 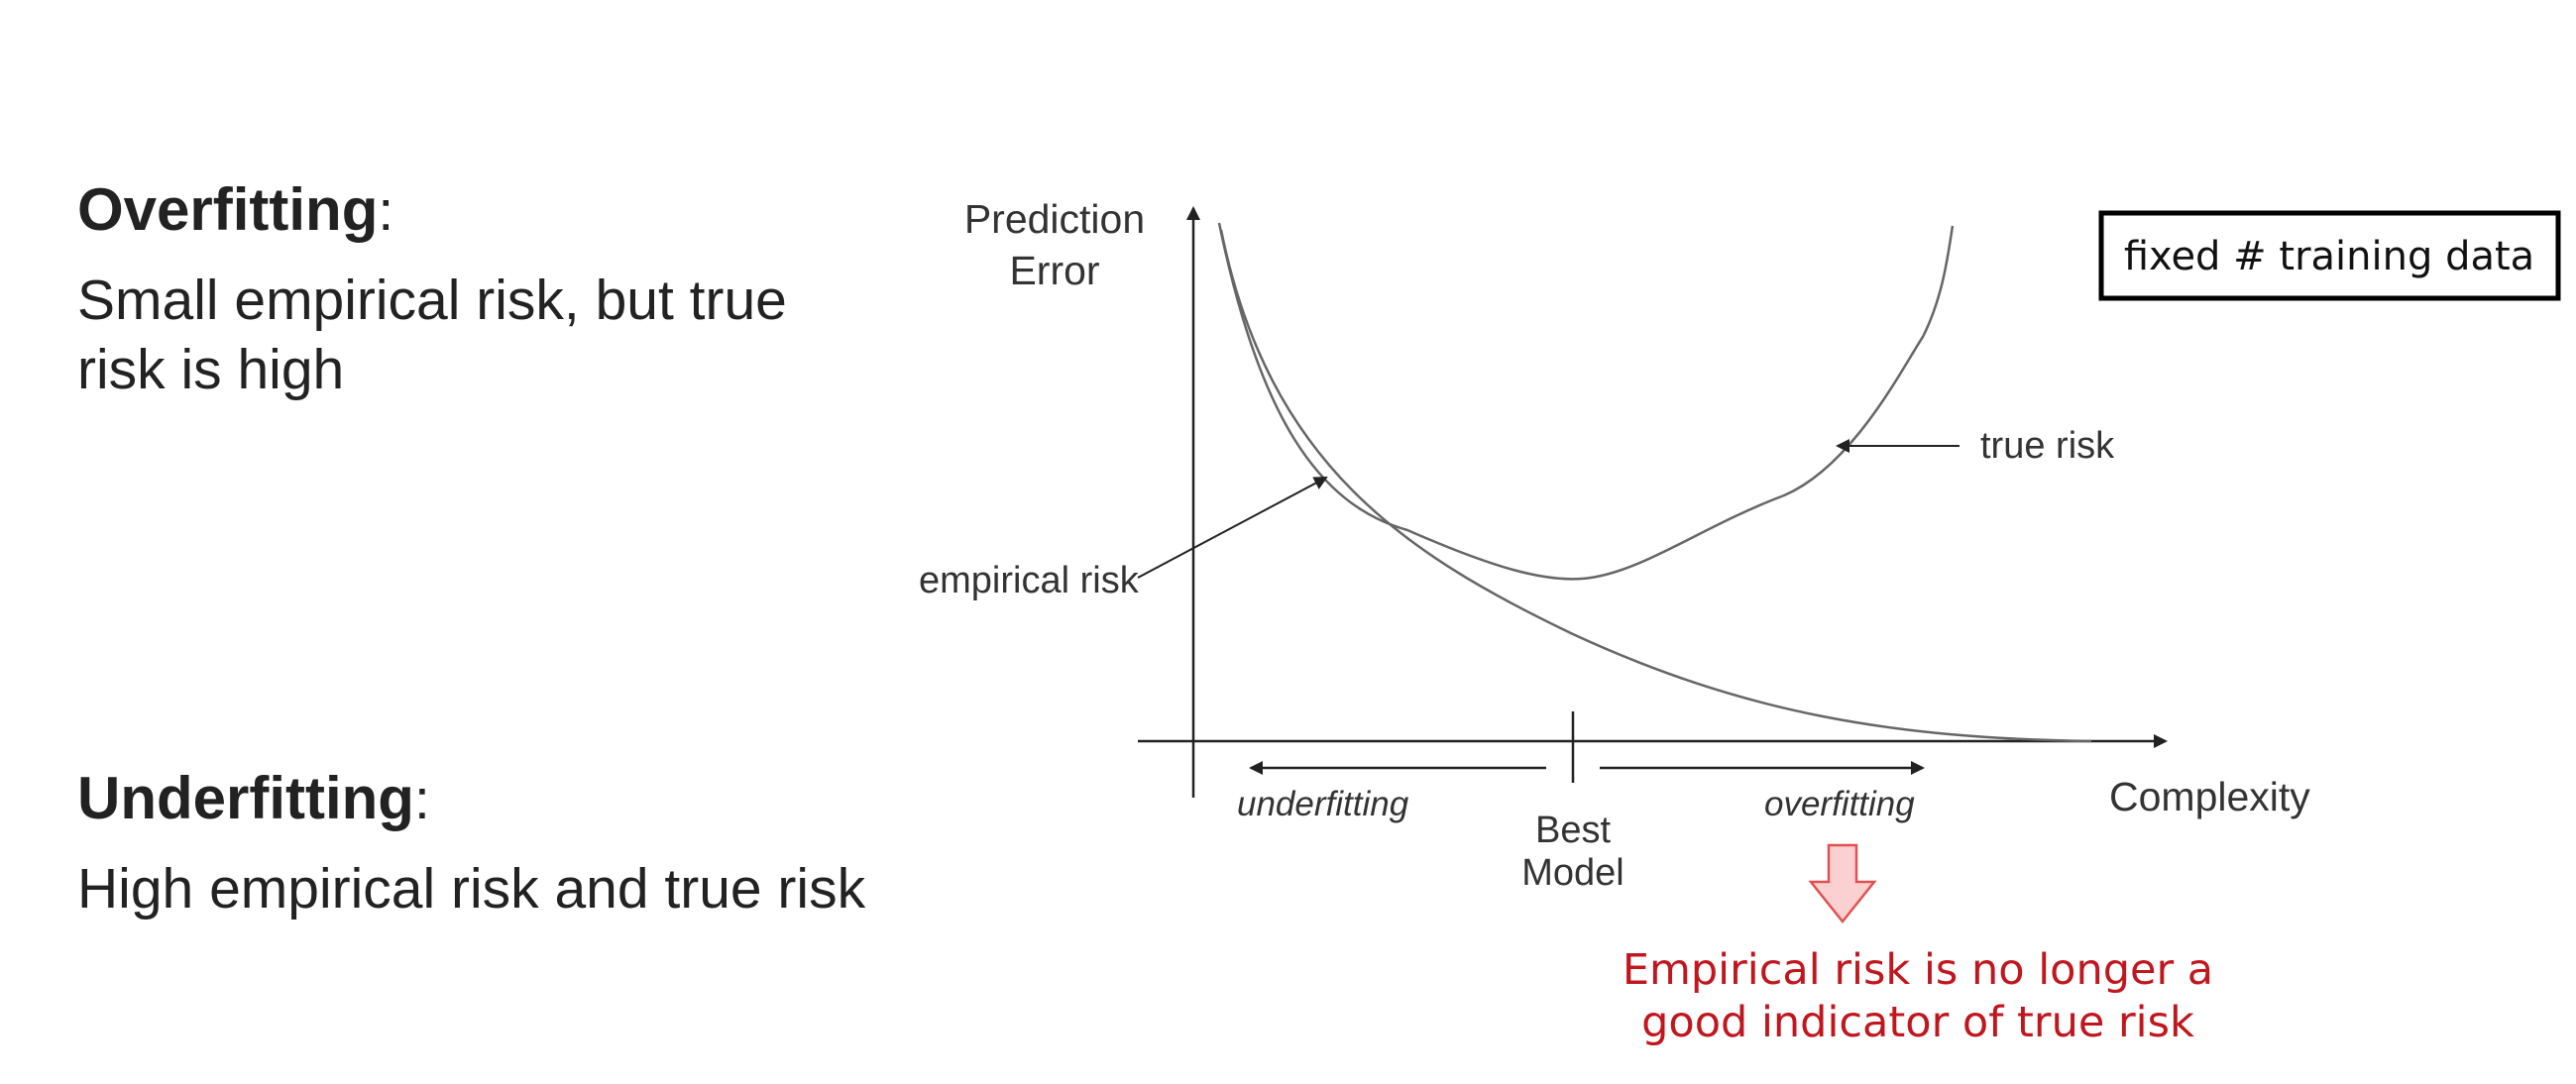 I want to click on underfitting-heading-row: Underfitting:, so click(x=523, y=799).